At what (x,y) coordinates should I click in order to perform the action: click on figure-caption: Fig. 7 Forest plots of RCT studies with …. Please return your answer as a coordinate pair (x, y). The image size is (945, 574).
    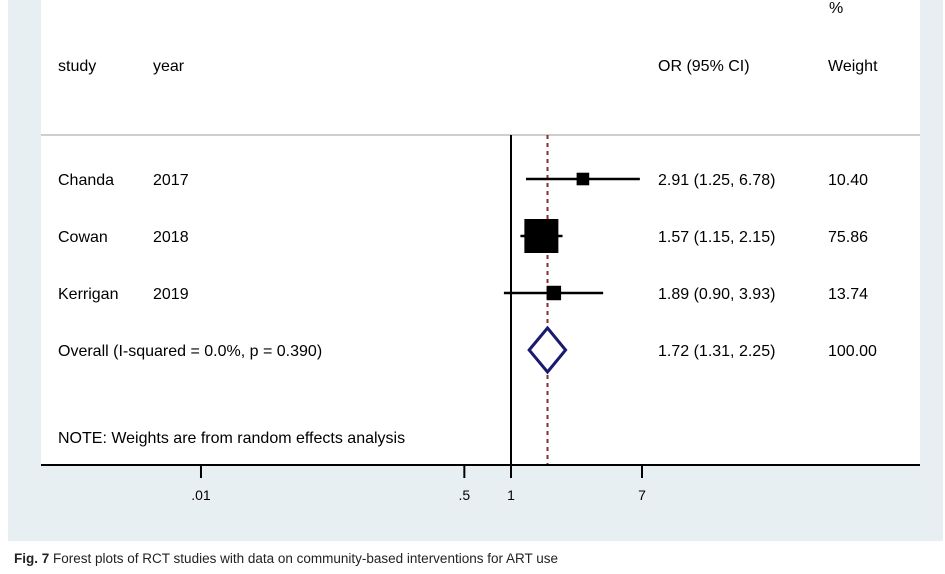
    Looking at the image, I should click on (286, 558).